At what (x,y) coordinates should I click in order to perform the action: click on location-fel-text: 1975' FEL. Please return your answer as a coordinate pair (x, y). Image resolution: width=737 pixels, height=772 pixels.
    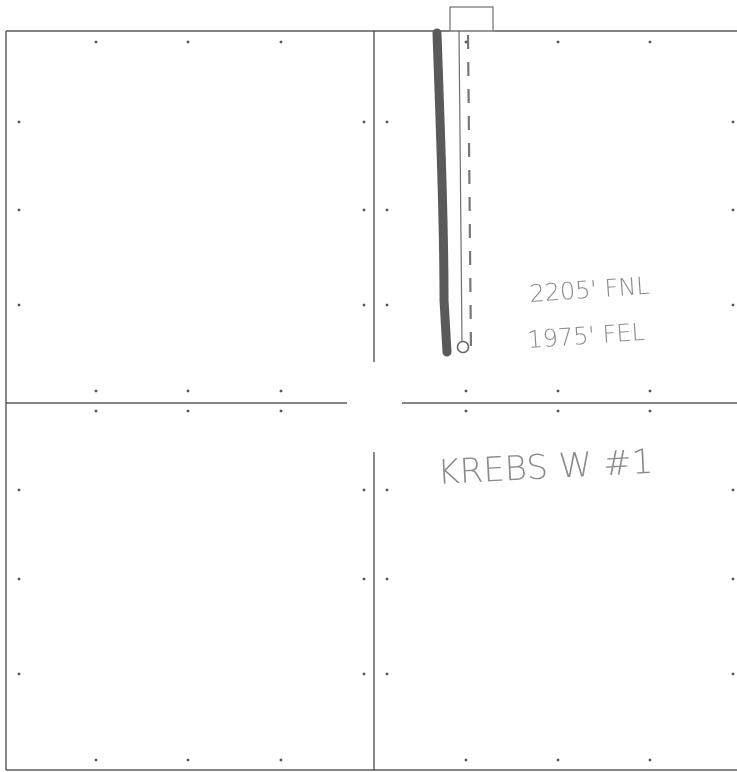
    Looking at the image, I should click on (585, 336).